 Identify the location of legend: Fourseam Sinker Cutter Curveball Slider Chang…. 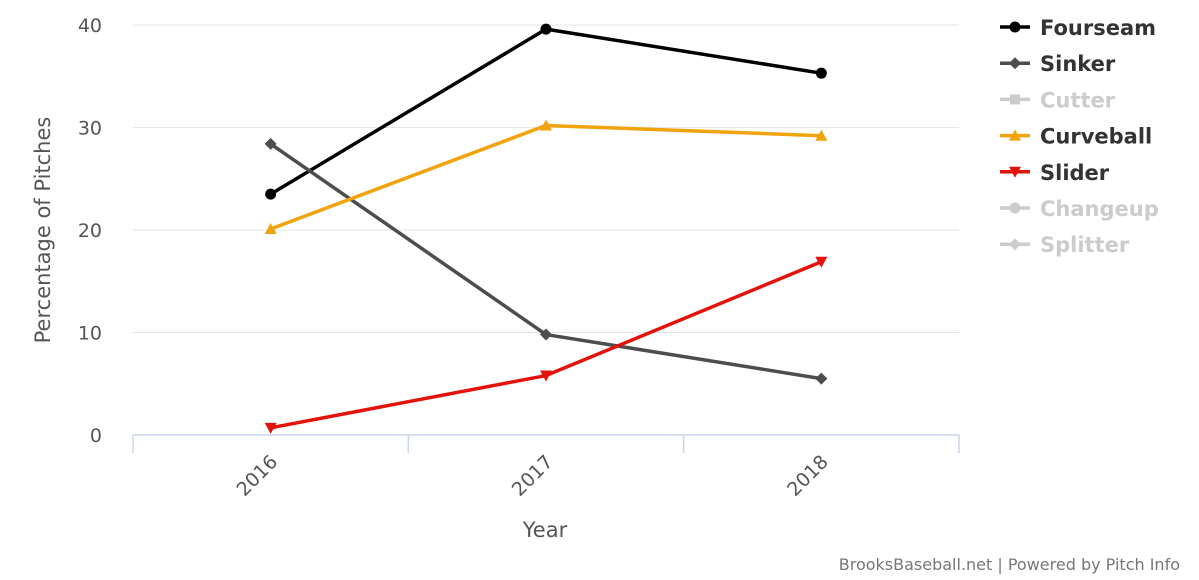
(1079, 136).